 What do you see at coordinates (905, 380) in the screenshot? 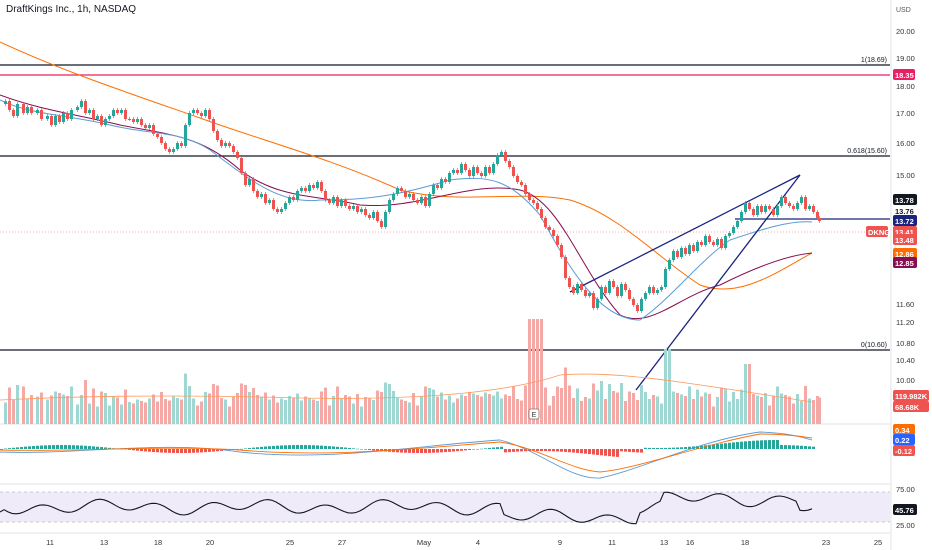
I see `y-tick-label: 10.00` at bounding box center [905, 380].